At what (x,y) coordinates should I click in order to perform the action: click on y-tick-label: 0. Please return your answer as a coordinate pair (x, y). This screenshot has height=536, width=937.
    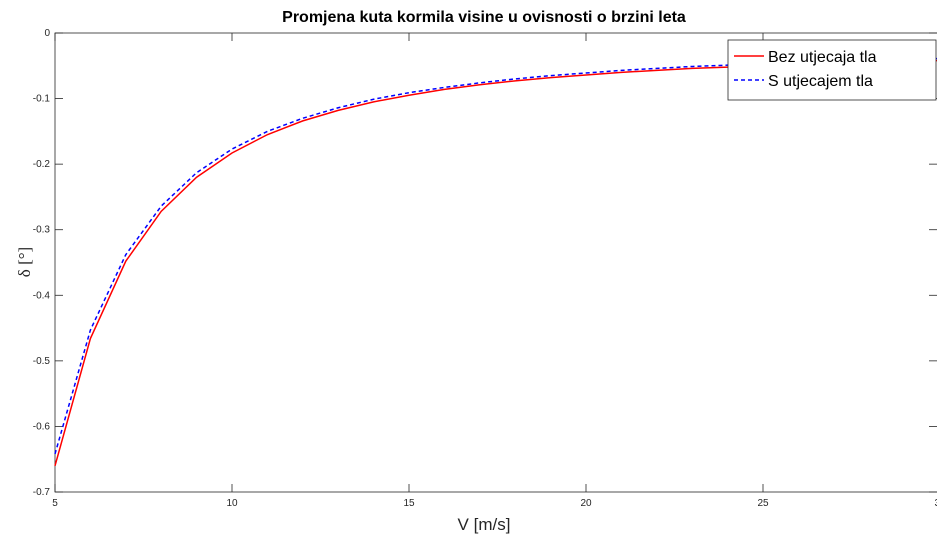
    Looking at the image, I should click on (47, 33).